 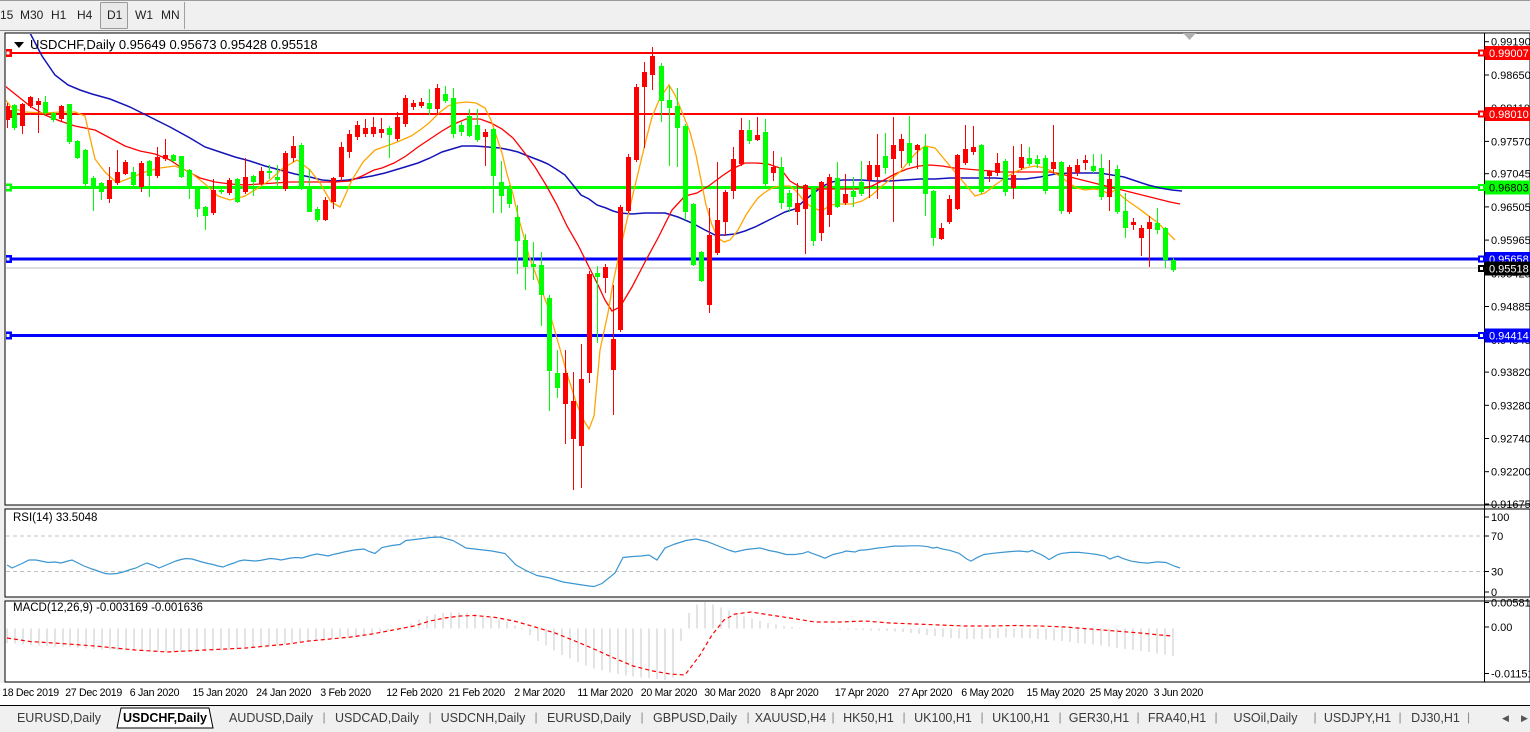 What do you see at coordinates (1509, 54) in the screenshot?
I see `svg-text: 0.99007` at bounding box center [1509, 54].